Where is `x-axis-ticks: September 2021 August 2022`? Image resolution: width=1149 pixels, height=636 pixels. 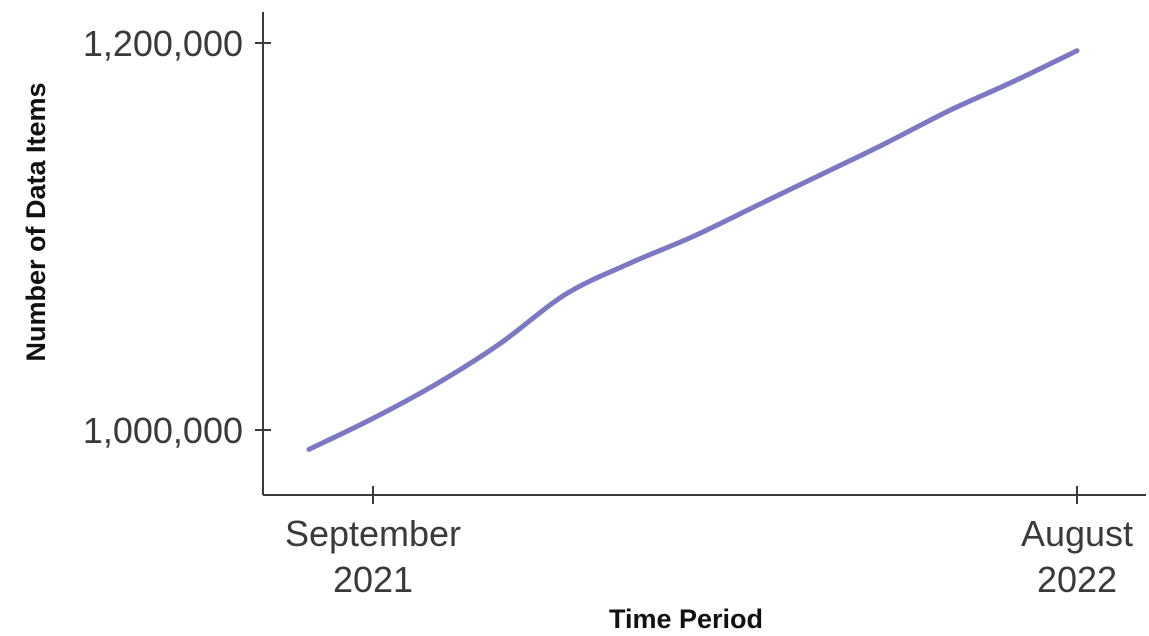
x-axis-ticks: September 2021 August 2022 is located at coordinates (709, 543).